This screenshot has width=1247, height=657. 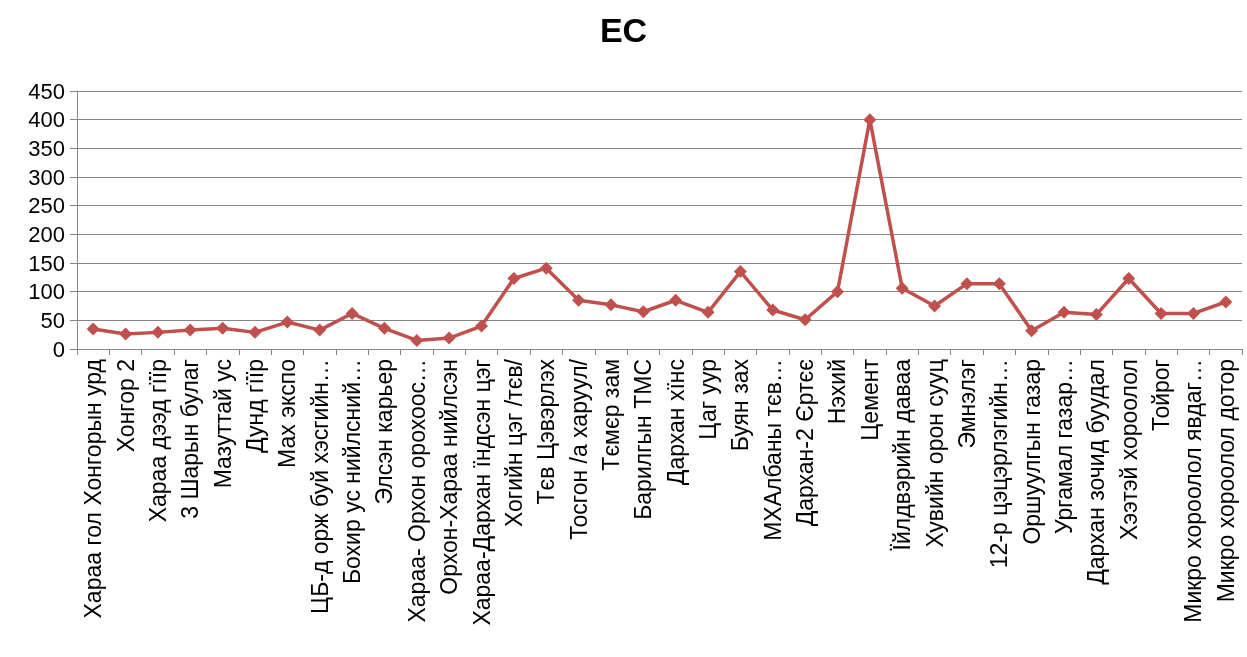 I want to click on x-tick-label: Барилгын ТМС, so click(x=643, y=439).